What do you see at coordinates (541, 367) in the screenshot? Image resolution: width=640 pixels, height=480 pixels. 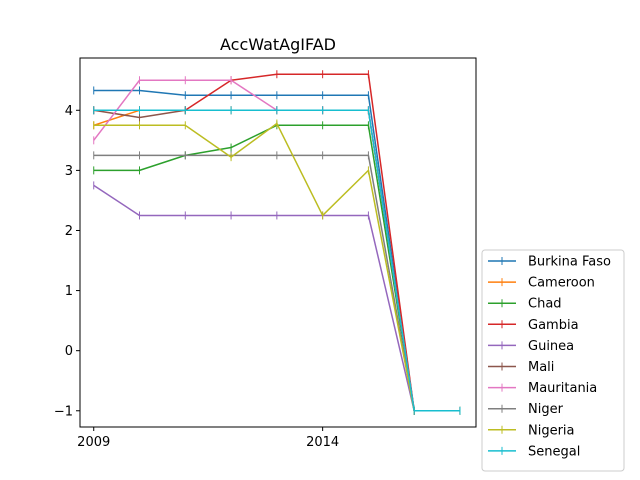 I see `legend-label: Mali` at bounding box center [541, 367].